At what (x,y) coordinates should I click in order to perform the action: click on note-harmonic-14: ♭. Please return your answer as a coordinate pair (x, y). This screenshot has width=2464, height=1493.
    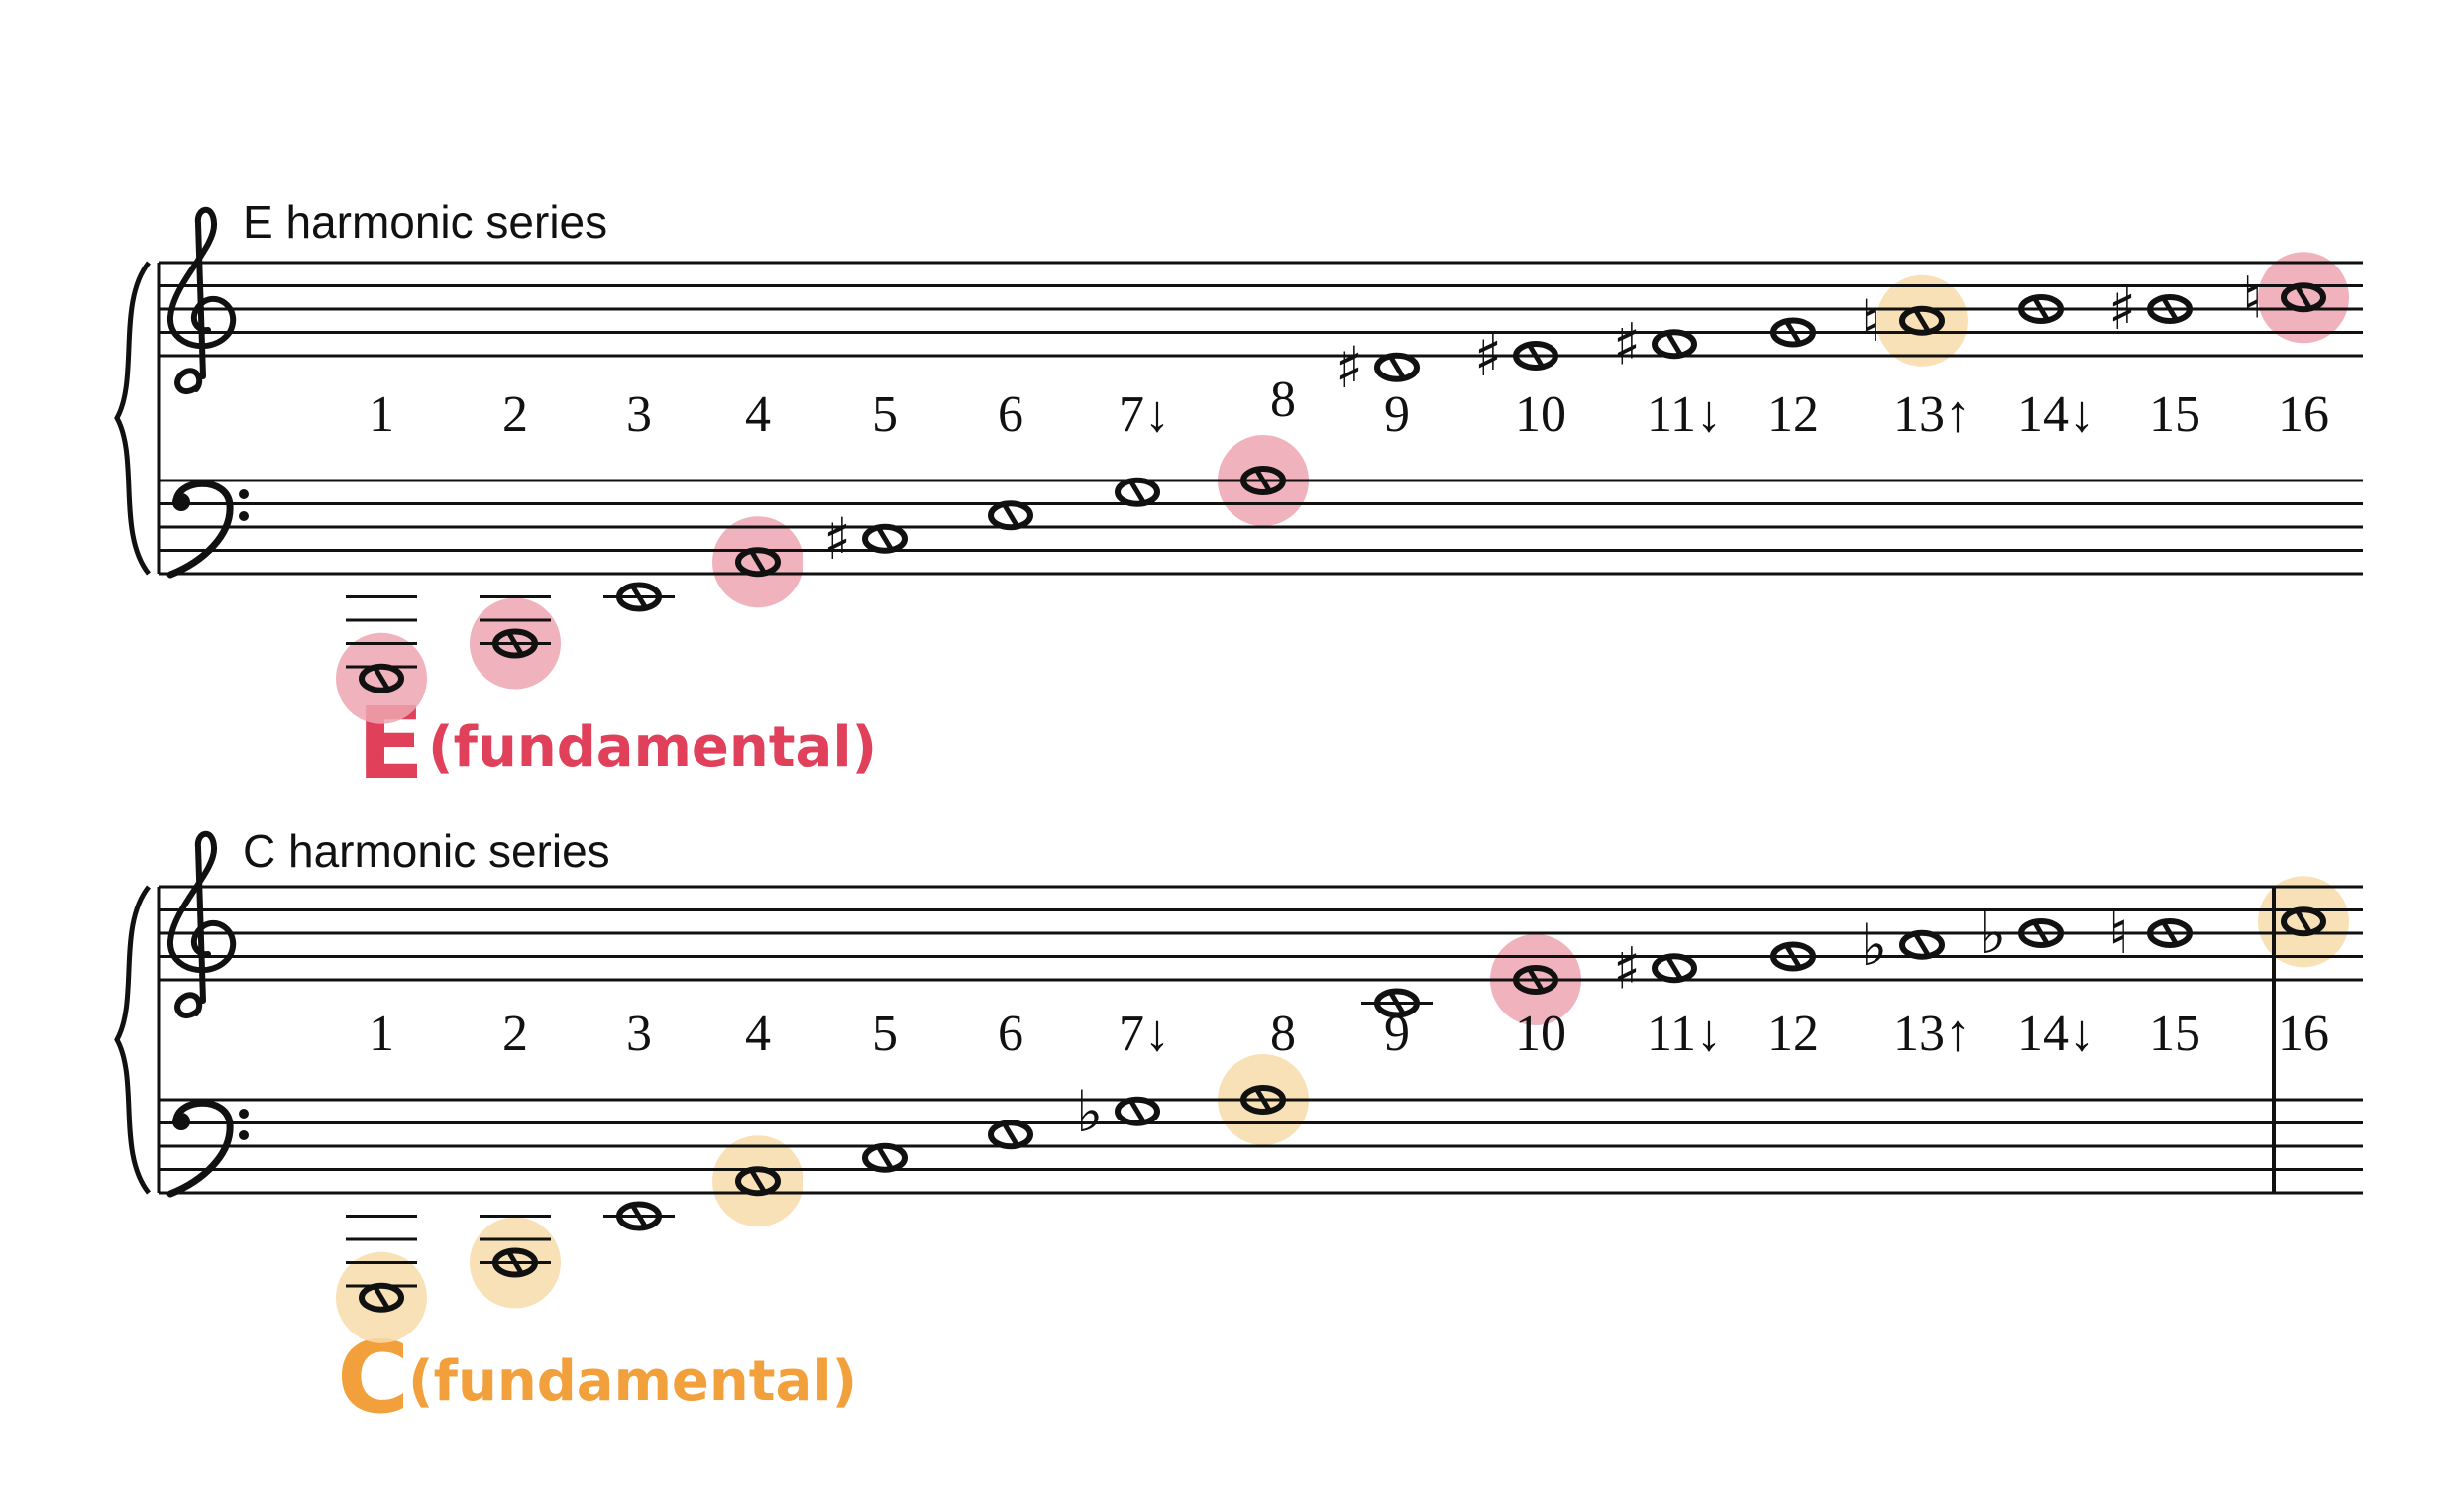
    Looking at the image, I should click on (2022, 933).